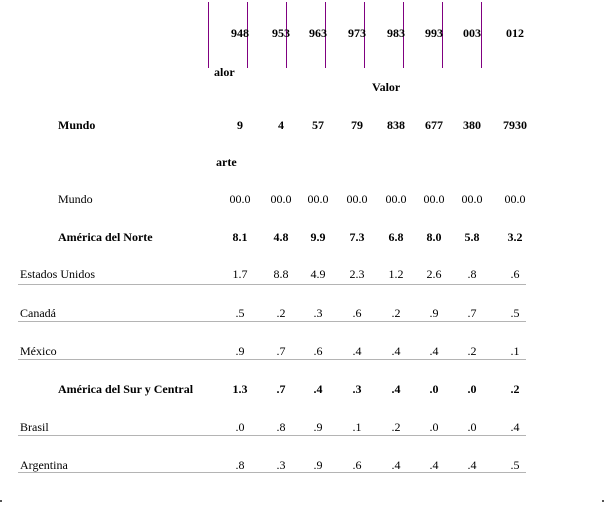 The image size is (604, 506). I want to click on year-header: 983, so click(396, 33).